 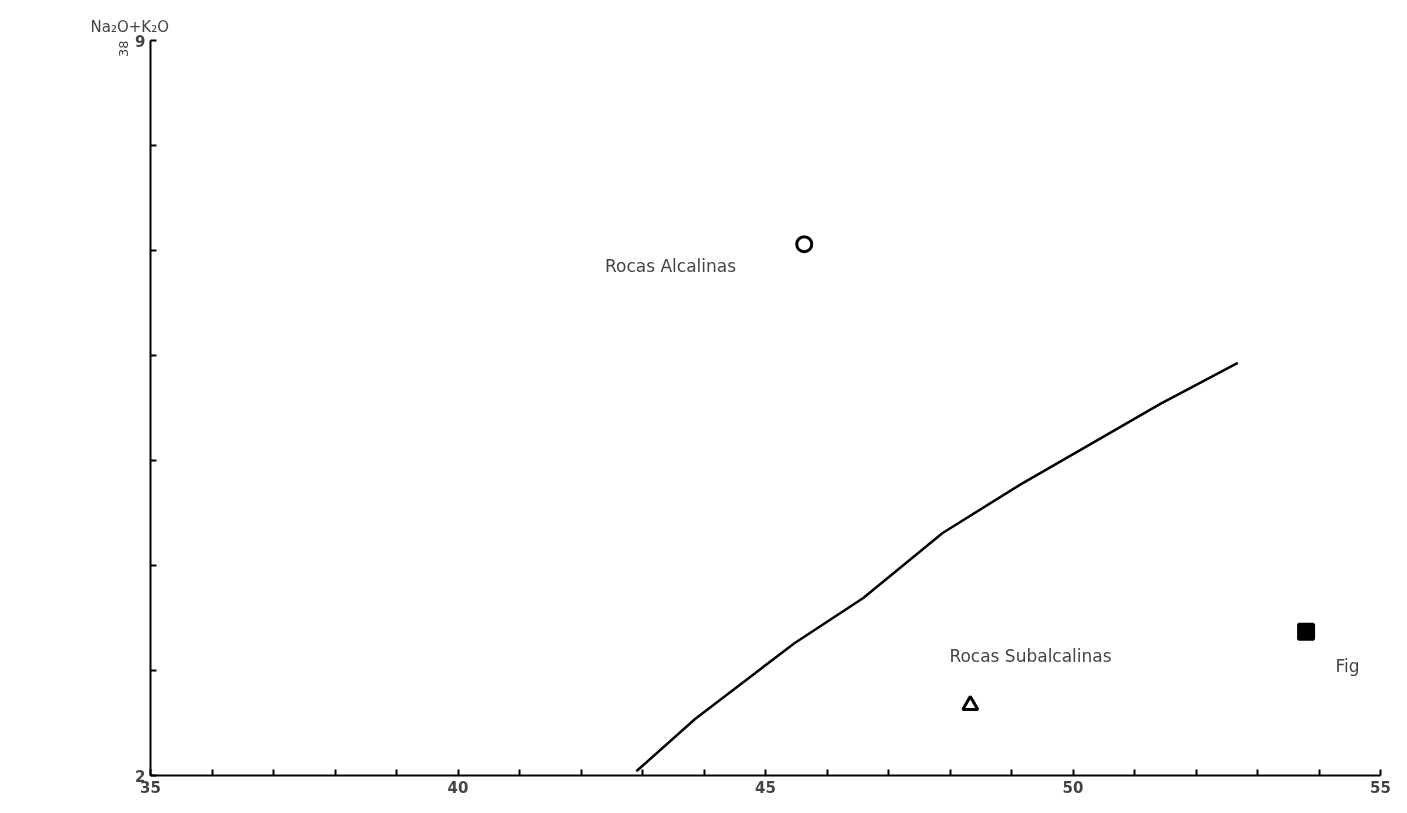 I want to click on annotation: Rocas Subalcalinas, so click(x=1030, y=655).